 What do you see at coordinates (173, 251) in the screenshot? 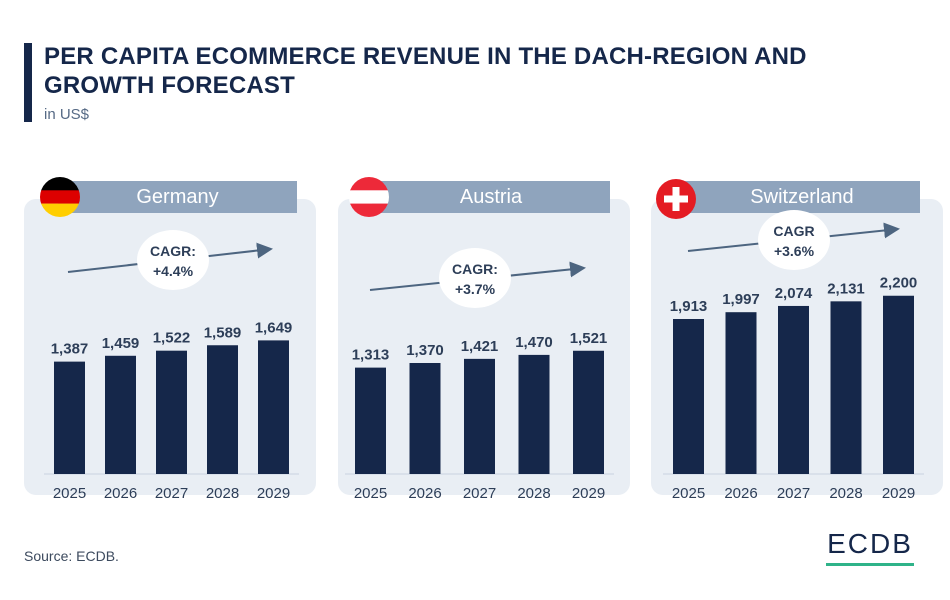
I see `cagr-label-germany: CAGR:` at bounding box center [173, 251].